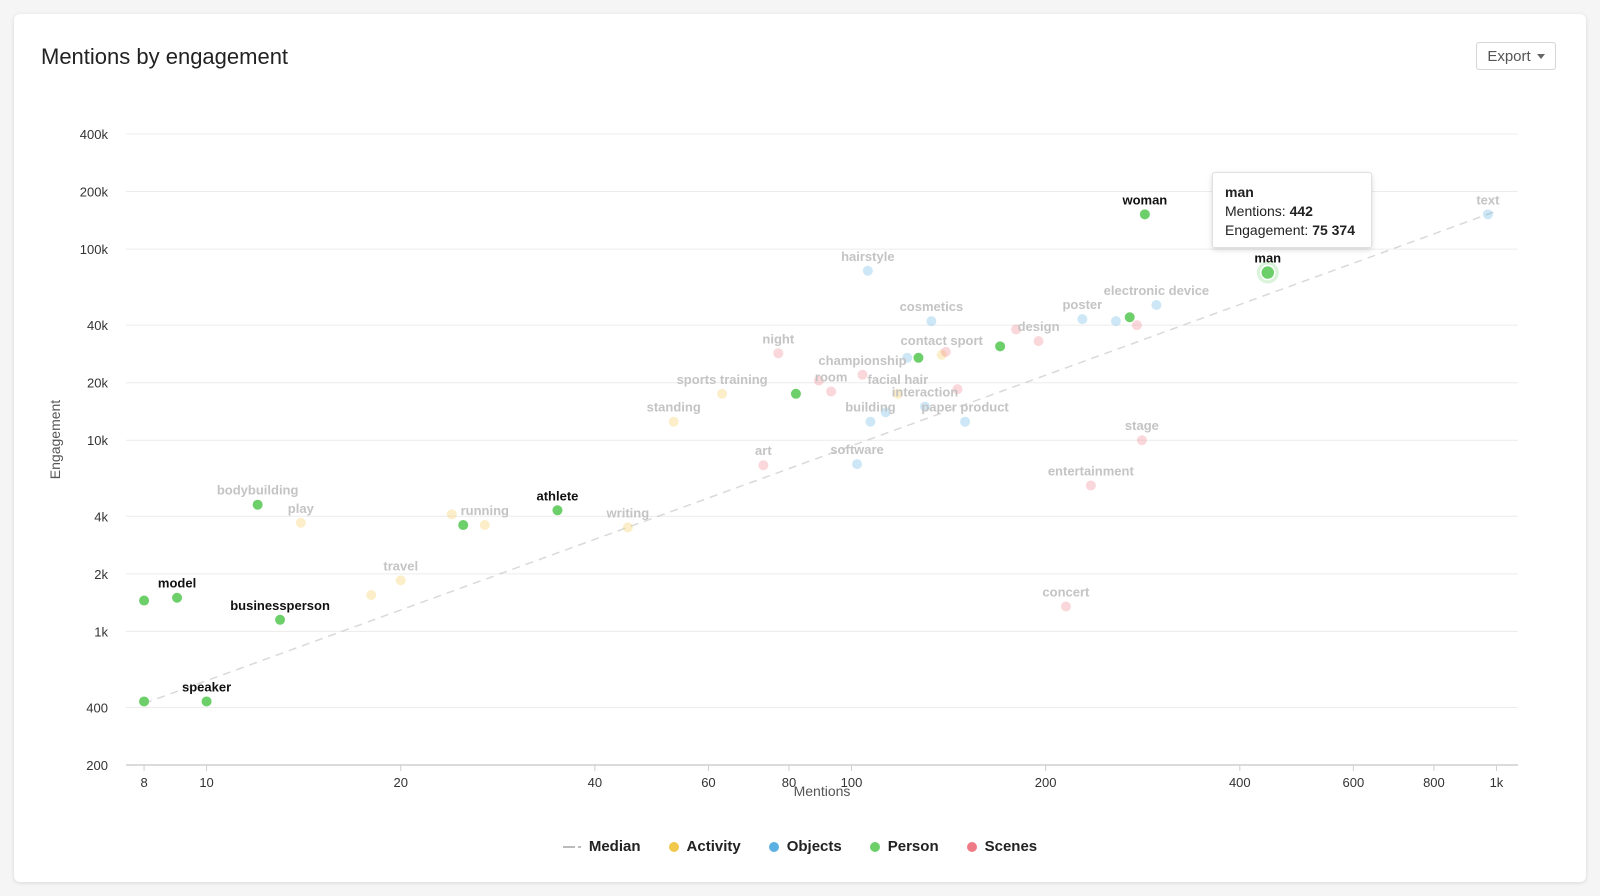 The image size is (1600, 896). What do you see at coordinates (763, 450) in the screenshot?
I see `point-label: art` at bounding box center [763, 450].